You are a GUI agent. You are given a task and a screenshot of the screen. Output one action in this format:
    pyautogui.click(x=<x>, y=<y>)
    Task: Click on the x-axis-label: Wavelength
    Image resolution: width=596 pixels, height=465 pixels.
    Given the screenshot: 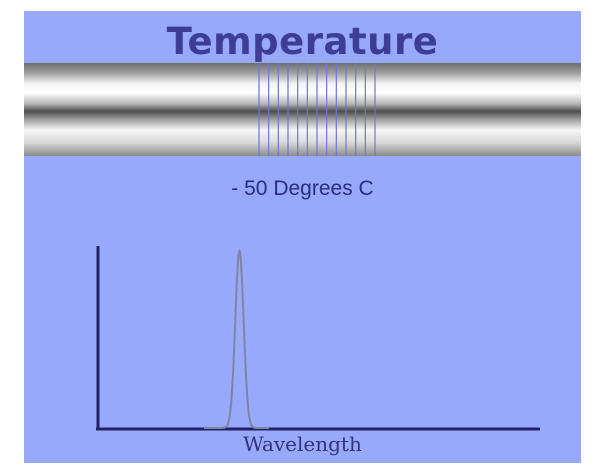 What is the action you would take?
    pyautogui.click(x=302, y=444)
    